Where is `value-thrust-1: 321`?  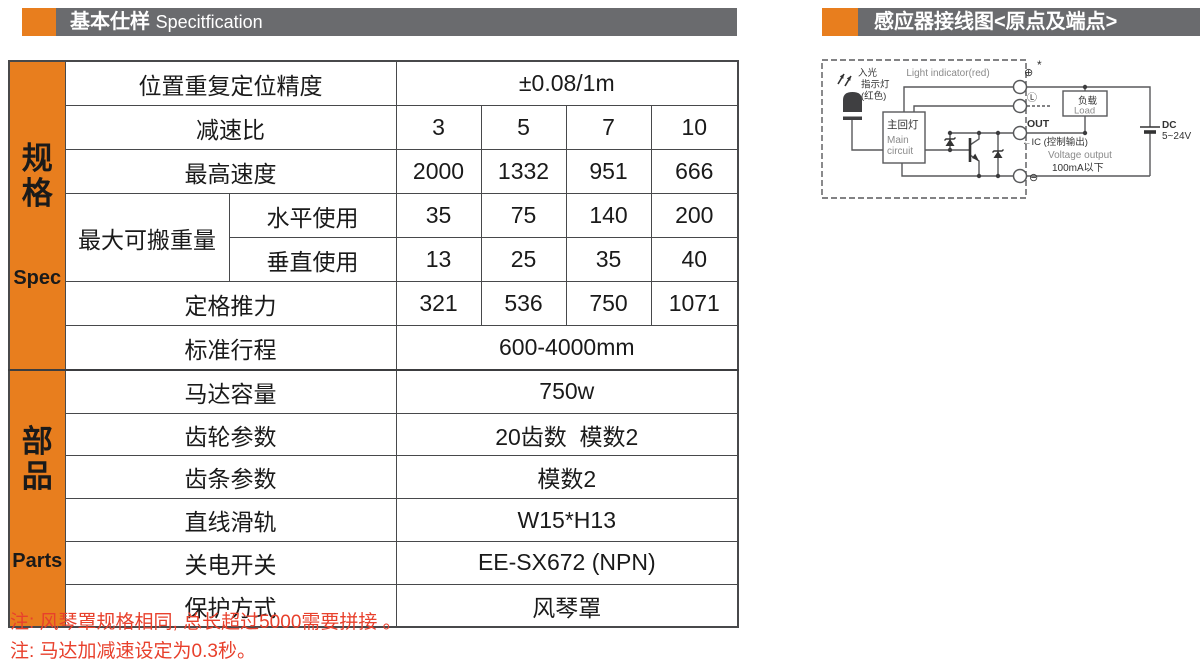 value-thrust-1: 321 is located at coordinates (438, 303).